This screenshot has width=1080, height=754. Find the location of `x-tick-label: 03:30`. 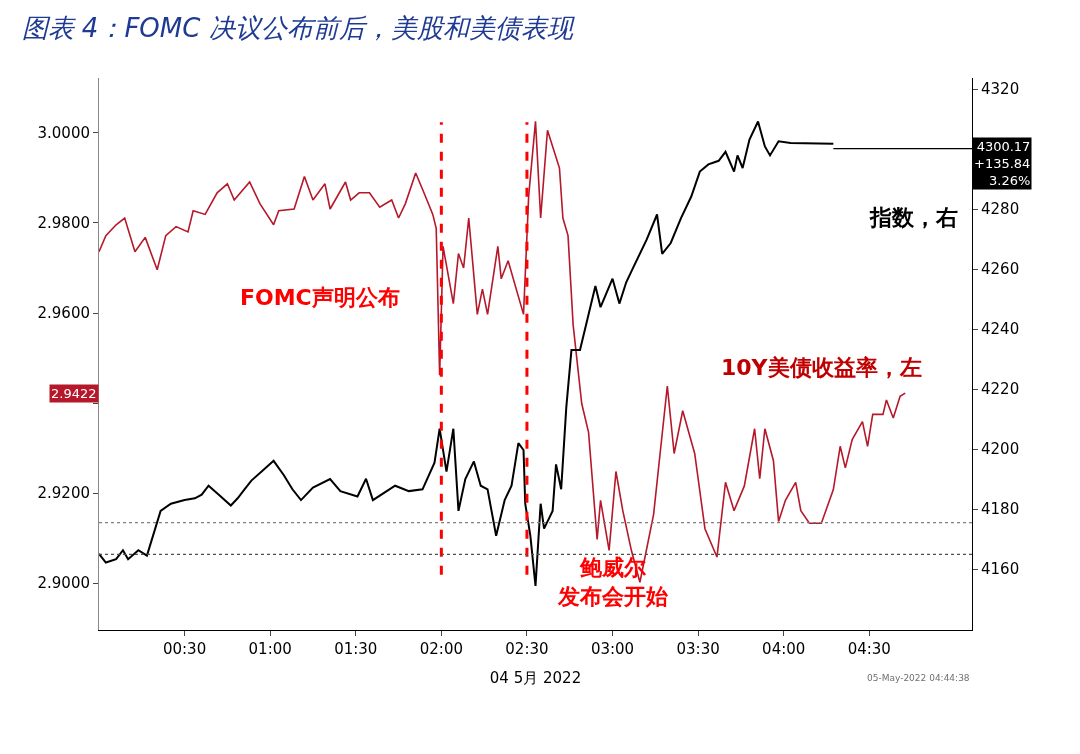

x-tick-label: 03:30 is located at coordinates (698, 649).